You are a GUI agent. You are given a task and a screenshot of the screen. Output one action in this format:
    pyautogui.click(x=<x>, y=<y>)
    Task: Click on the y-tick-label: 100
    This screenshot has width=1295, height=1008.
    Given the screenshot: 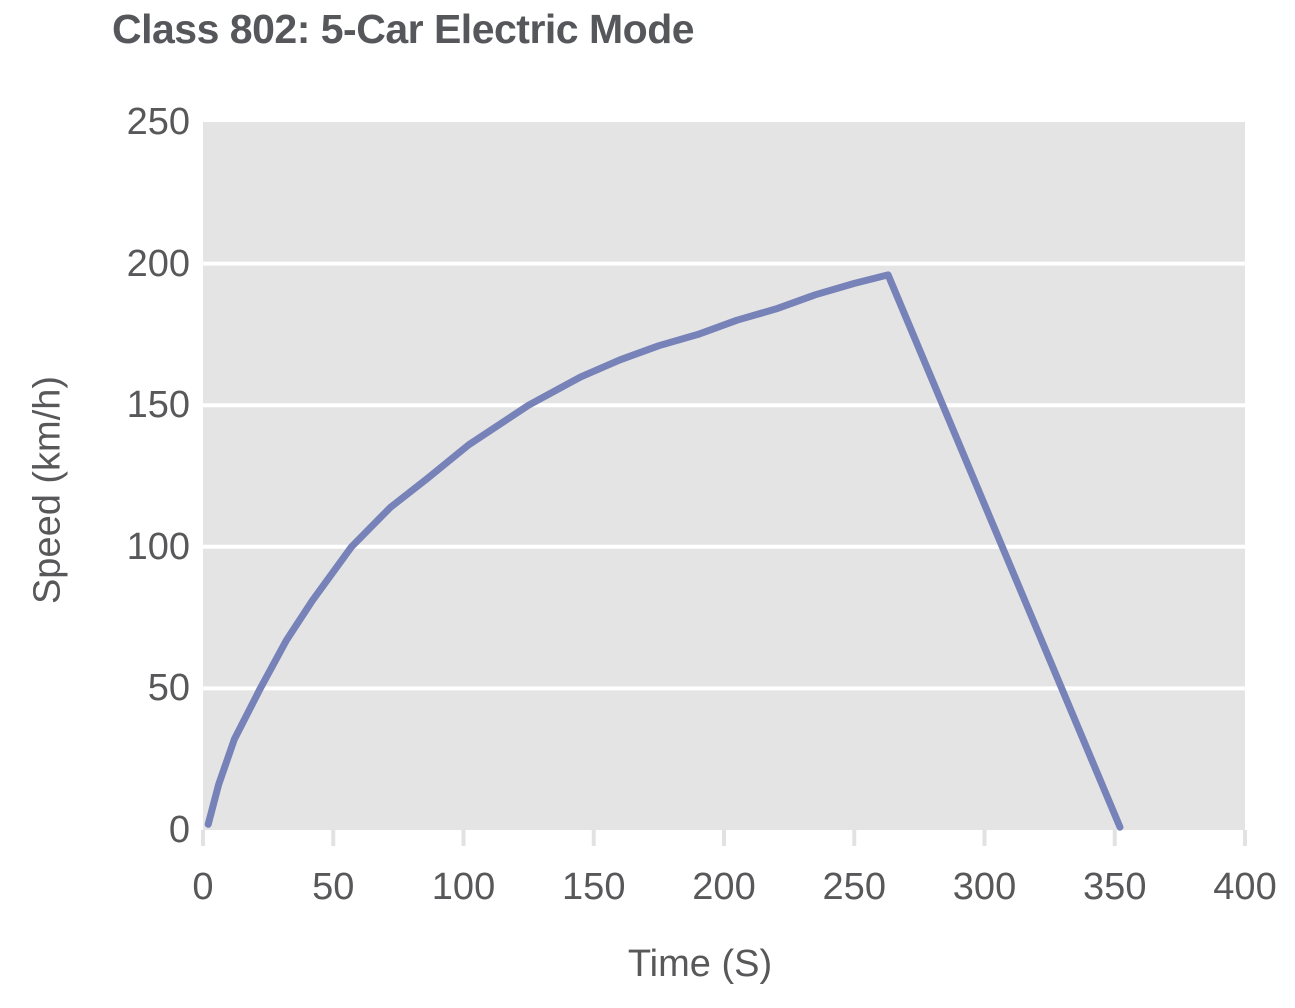 What is the action you would take?
    pyautogui.click(x=158, y=546)
    